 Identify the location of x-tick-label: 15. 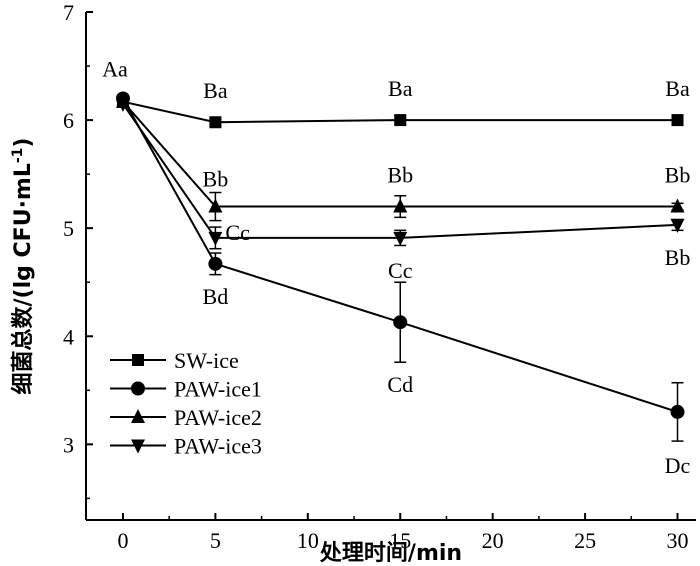
(400, 540).